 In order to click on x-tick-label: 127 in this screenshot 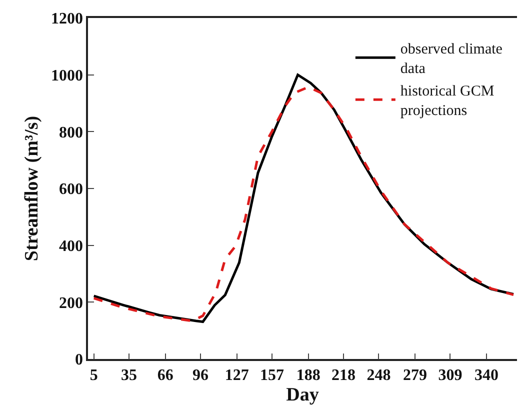, I will do `click(236, 375)`.